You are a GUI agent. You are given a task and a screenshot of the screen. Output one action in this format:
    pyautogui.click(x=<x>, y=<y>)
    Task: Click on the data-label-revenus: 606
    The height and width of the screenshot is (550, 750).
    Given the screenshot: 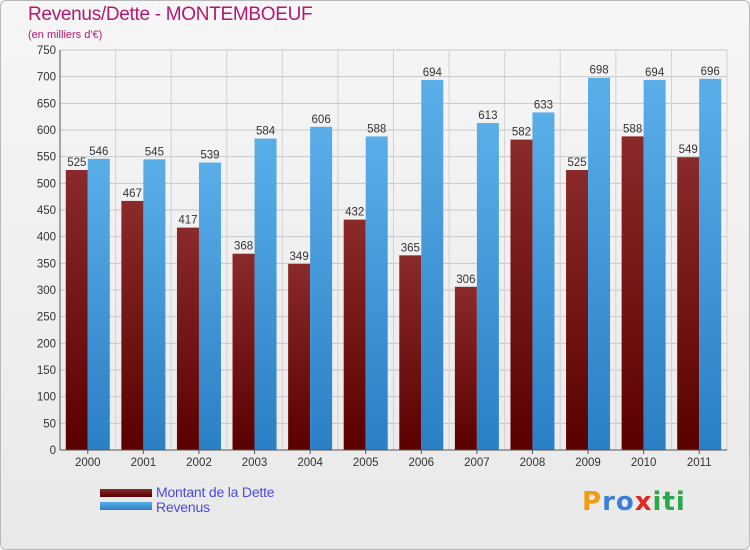 What is the action you would take?
    pyautogui.click(x=321, y=120)
    